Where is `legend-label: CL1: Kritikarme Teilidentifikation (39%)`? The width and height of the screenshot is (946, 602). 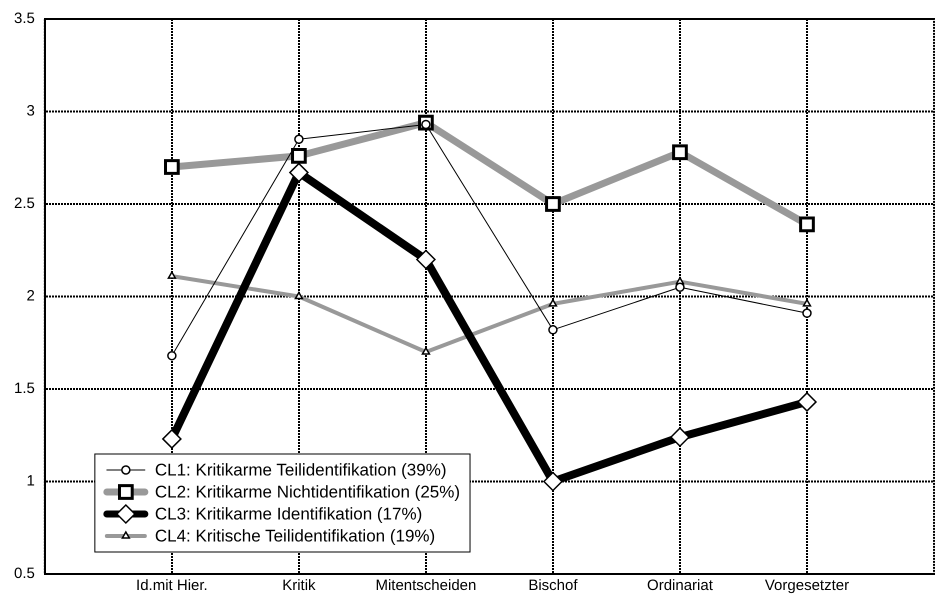
legend-label: CL1: Kritikarme Teilidentifikation (39%) is located at coordinates (300, 470).